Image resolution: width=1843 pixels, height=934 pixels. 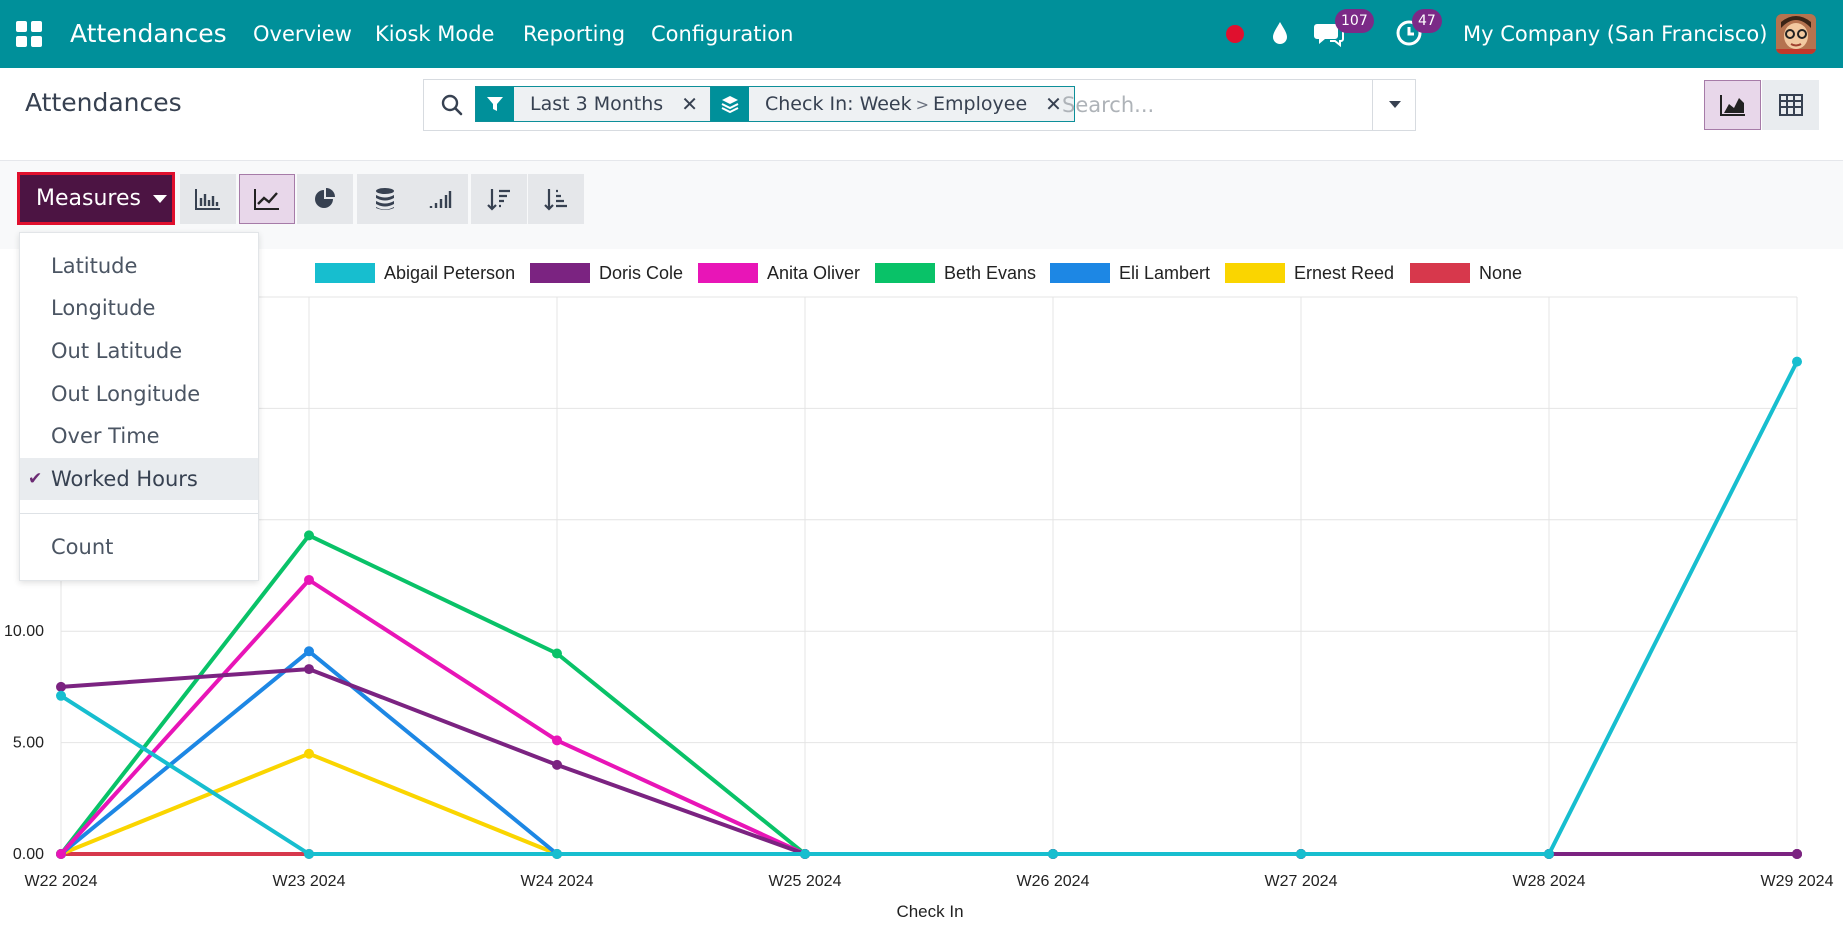 I want to click on search-icon, so click(x=452, y=107).